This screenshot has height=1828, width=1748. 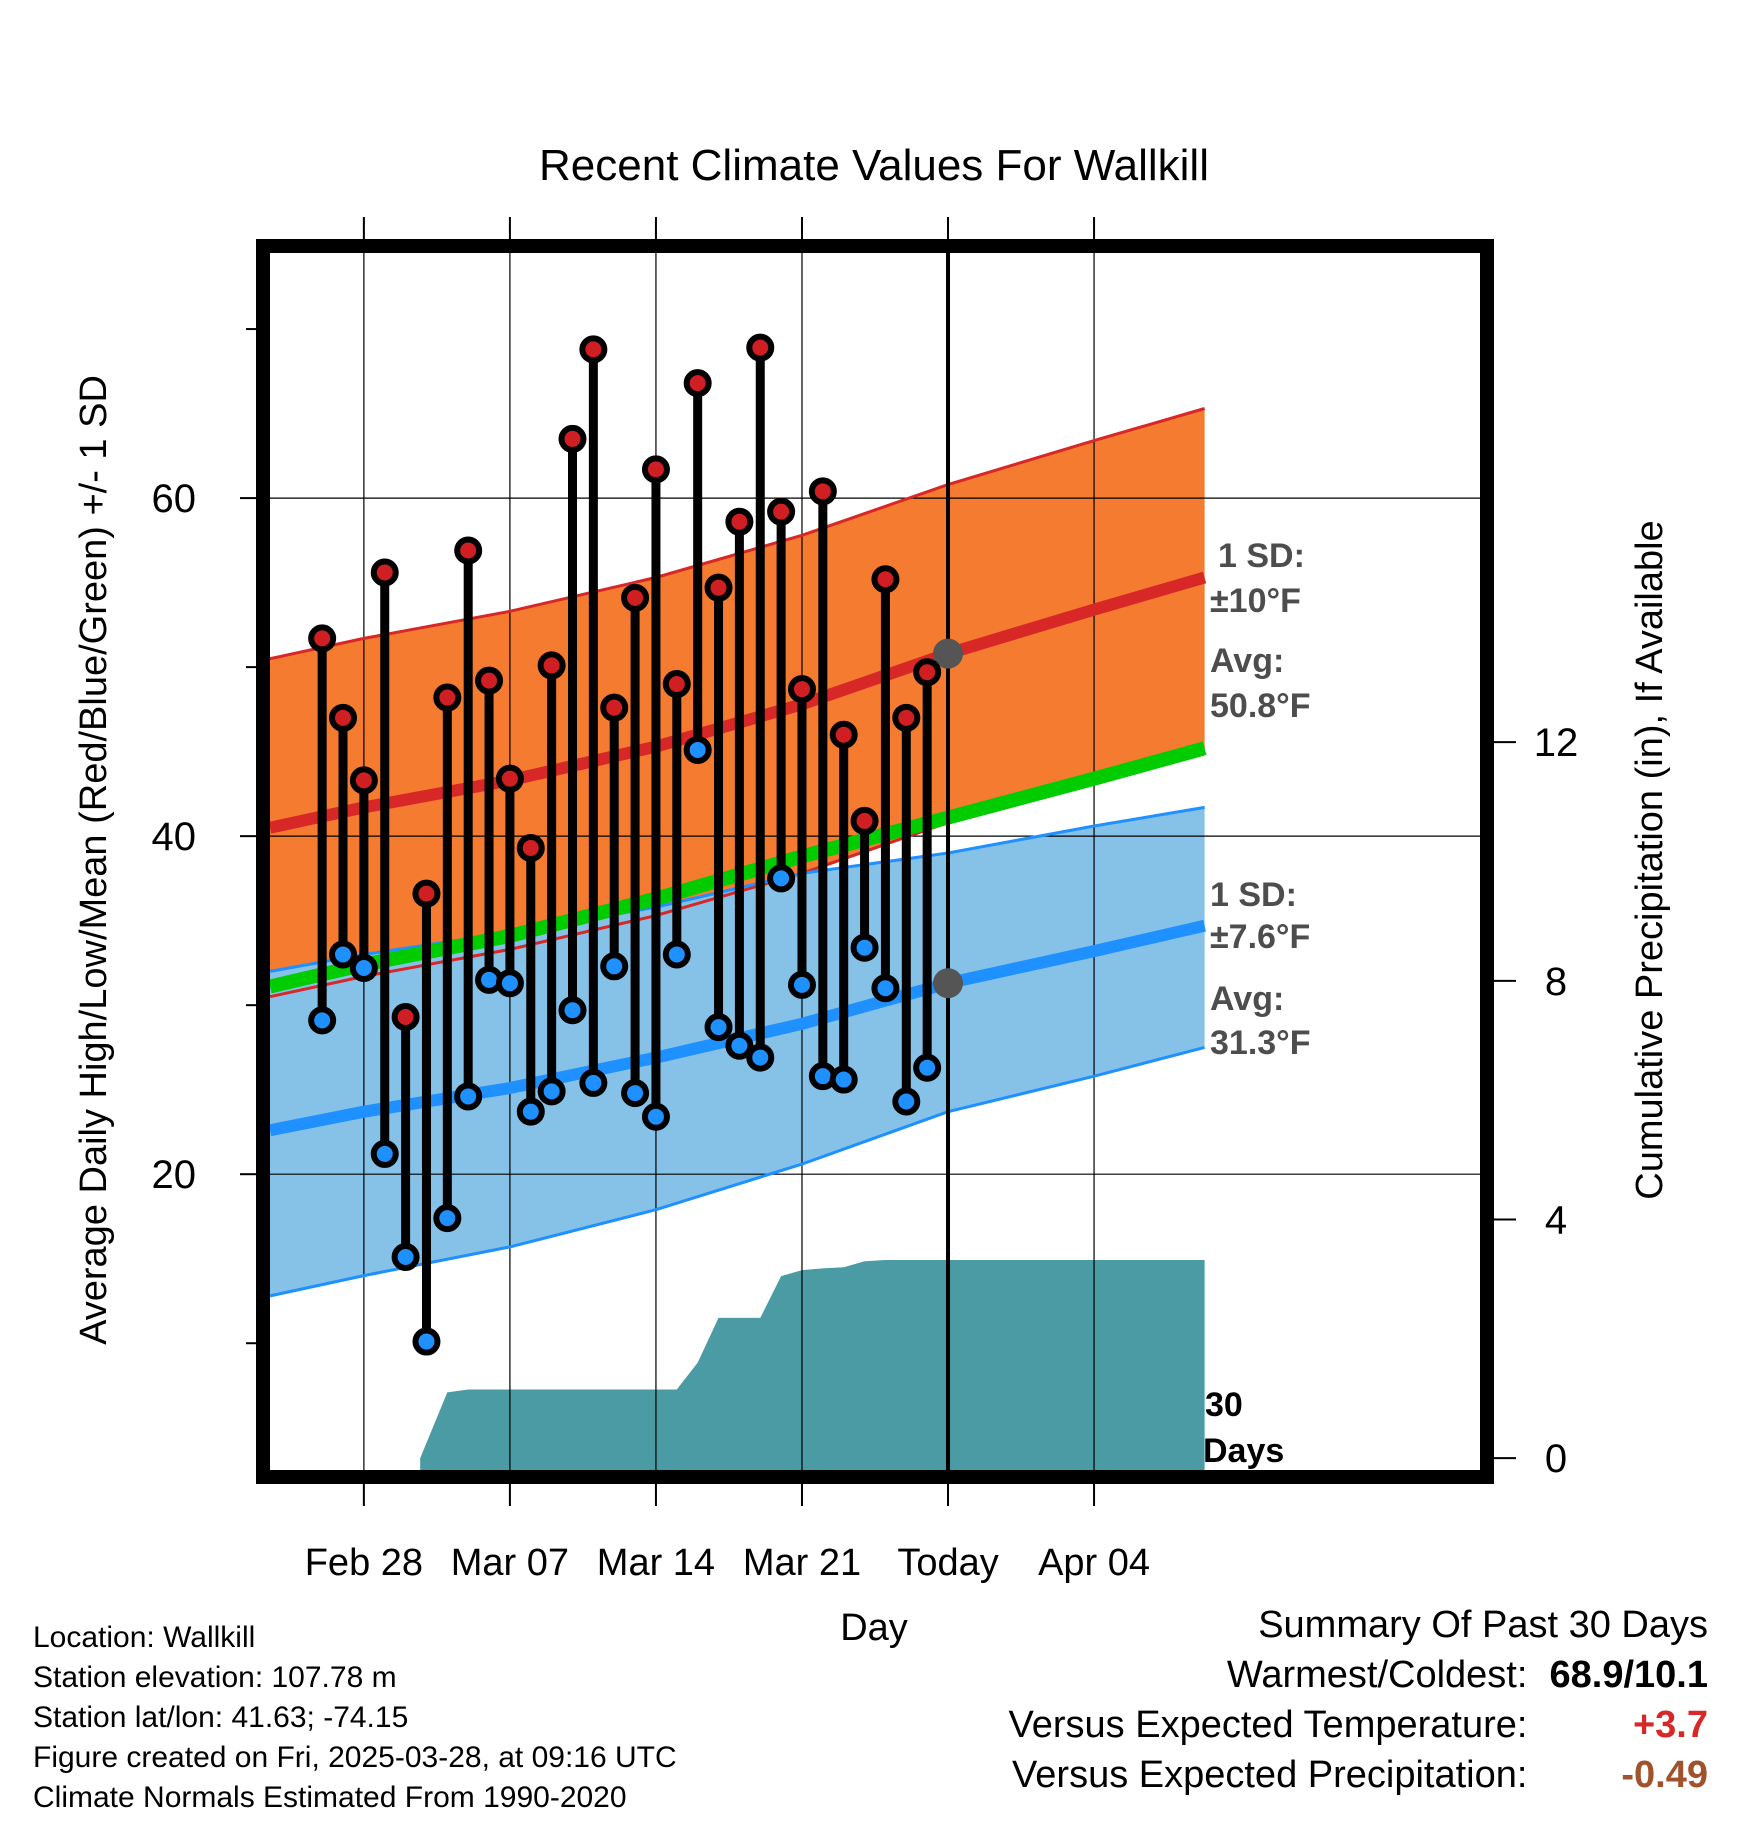 I want to click on high-avg-value: 50.8°F, so click(x=1260, y=706).